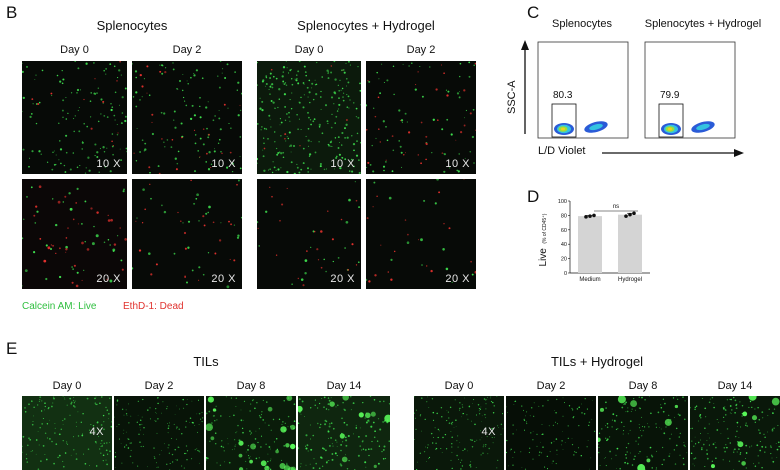 Image resolution: width=780 pixels, height=470 pixels. What do you see at coordinates (582, 24) in the screenshot?
I see `flow-title-splenocytes: Splenocytes` at bounding box center [582, 24].